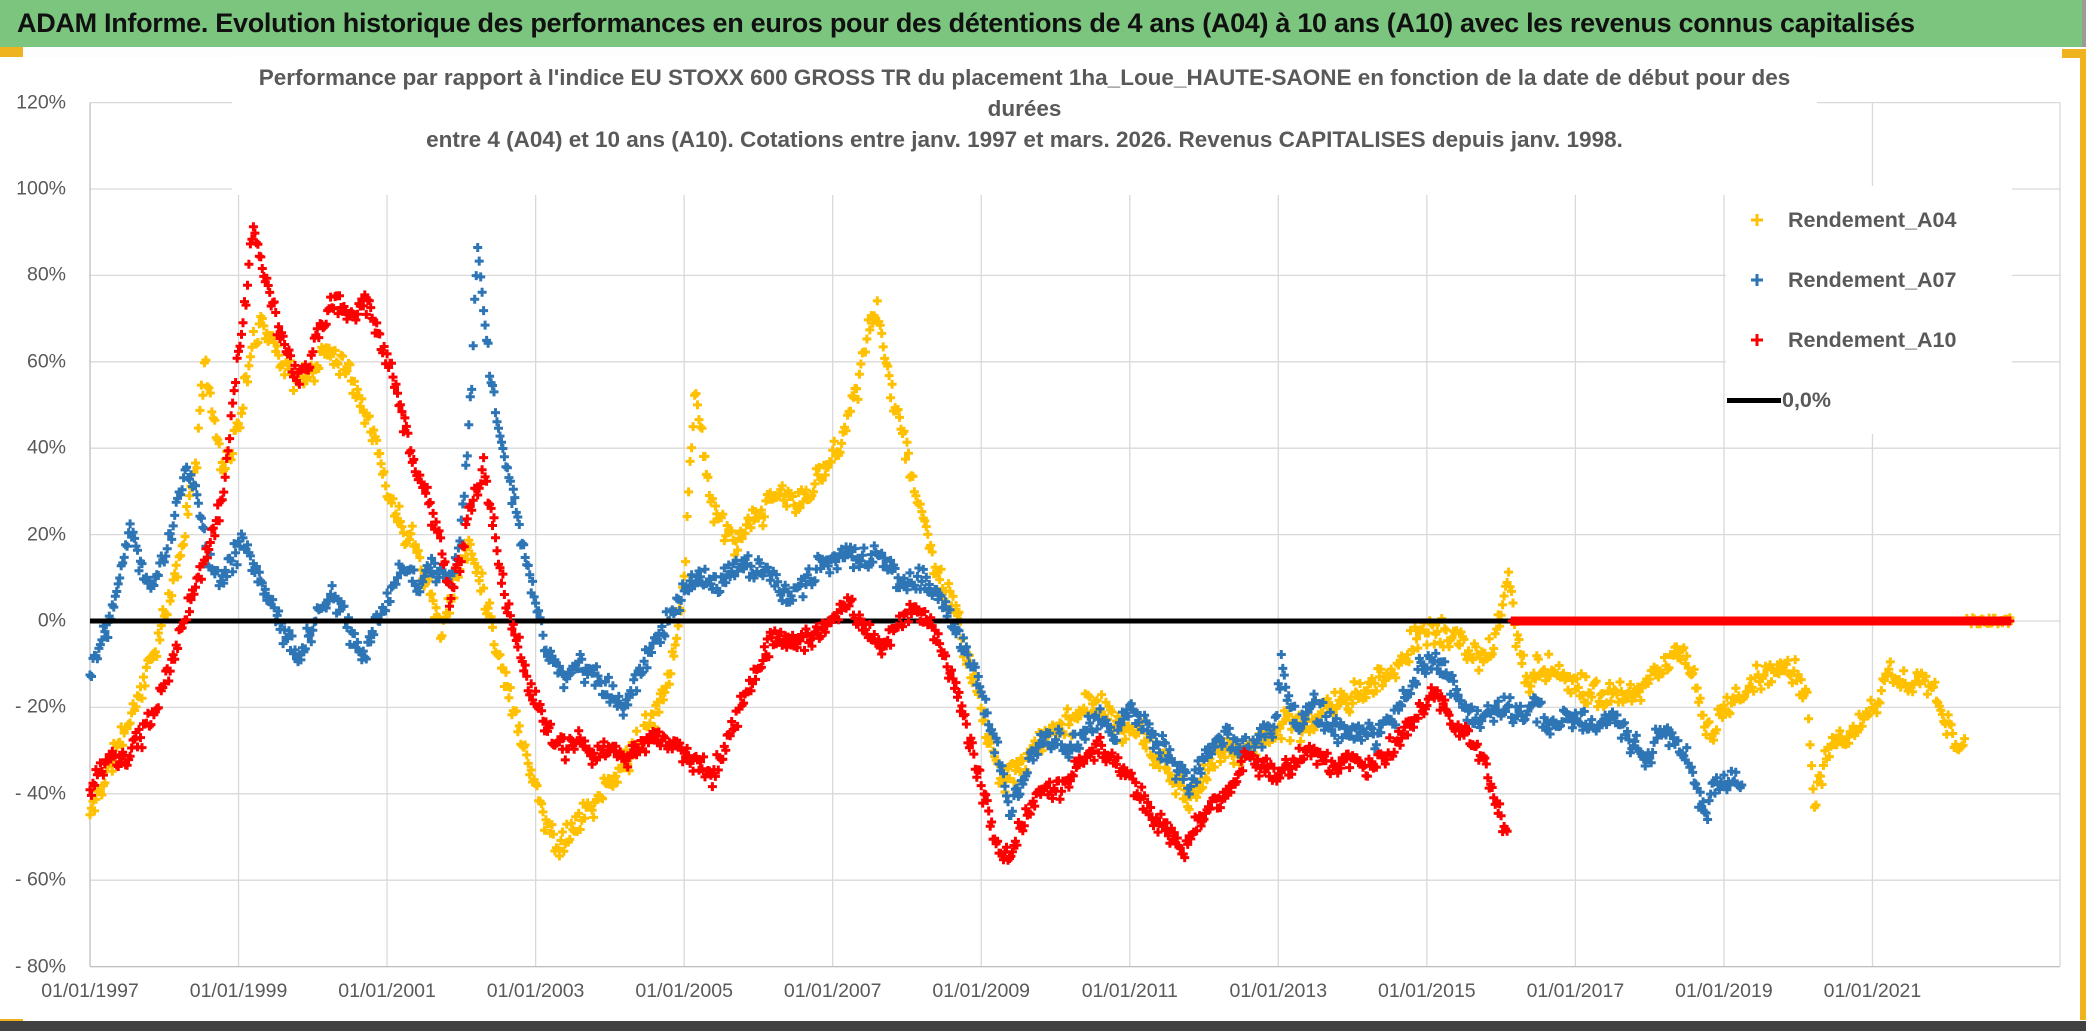 Image resolution: width=2086 pixels, height=1031 pixels. What do you see at coordinates (1872, 219) in the screenshot?
I see `legend-label: Rendement_A04` at bounding box center [1872, 219].